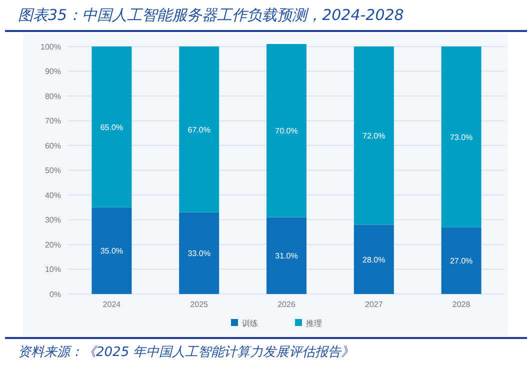  What do you see at coordinates (287, 304) in the screenshot?
I see `x-tick-label: 2026` at bounding box center [287, 304].